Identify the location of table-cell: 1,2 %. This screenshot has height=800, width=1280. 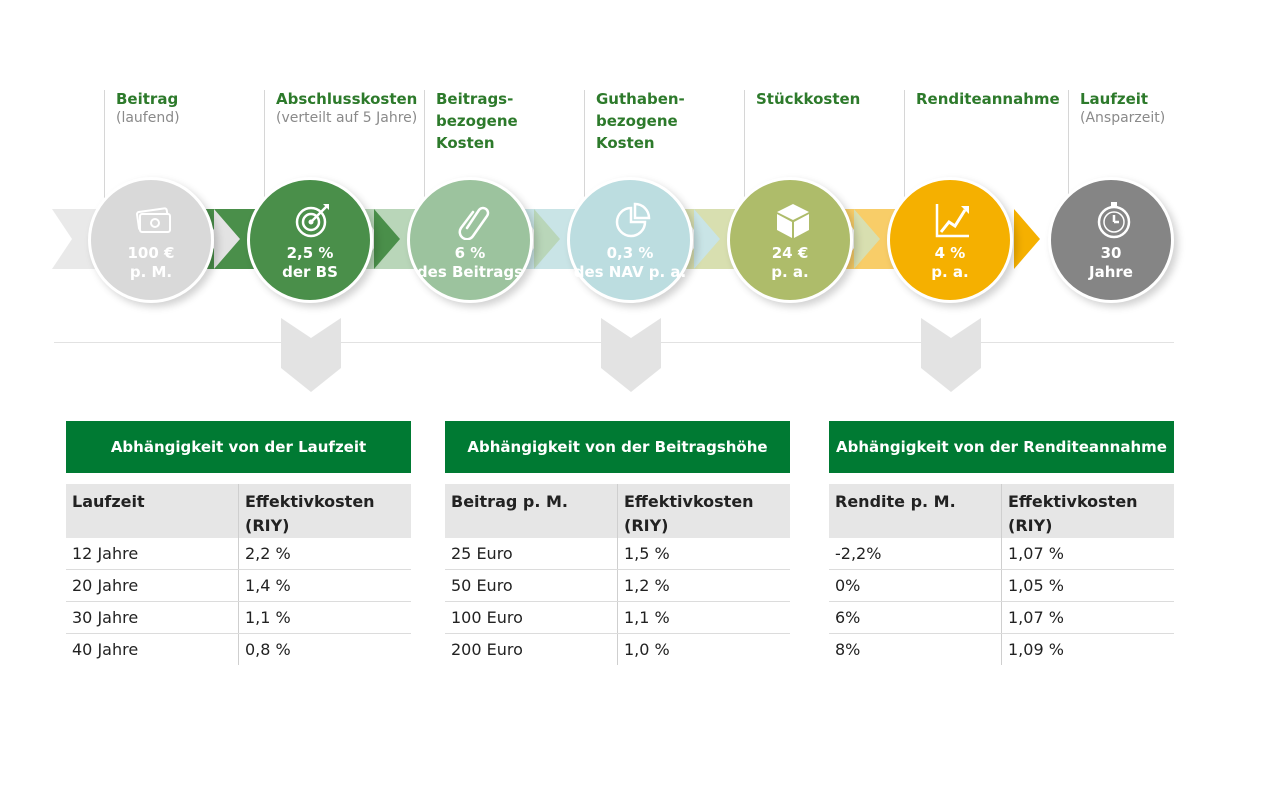
(703, 585).